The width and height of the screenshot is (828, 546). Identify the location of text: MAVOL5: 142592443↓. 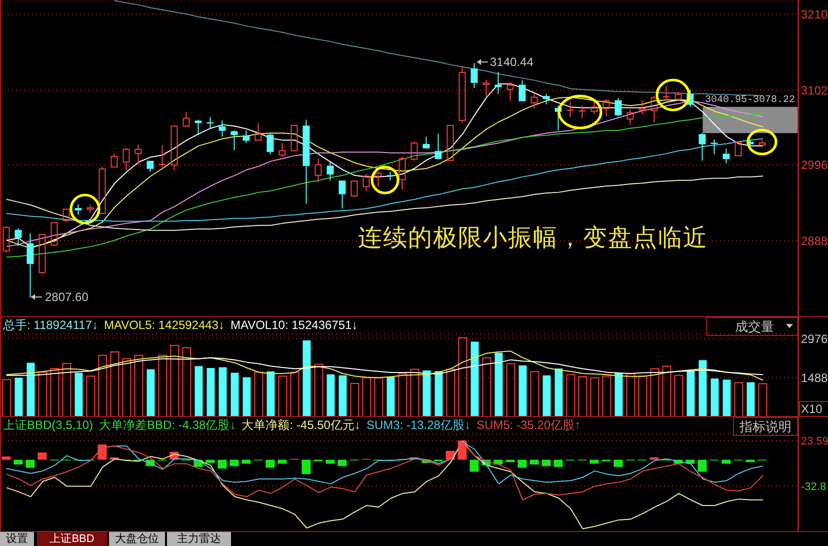
(164, 325).